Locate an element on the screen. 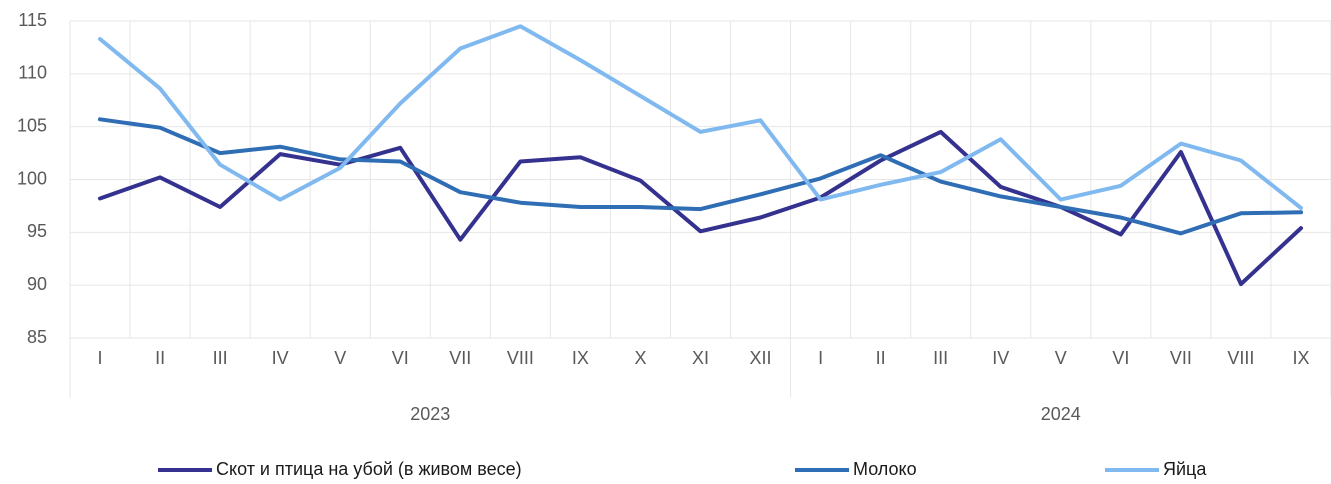  y-tick-label: 95 is located at coordinates (37, 231).